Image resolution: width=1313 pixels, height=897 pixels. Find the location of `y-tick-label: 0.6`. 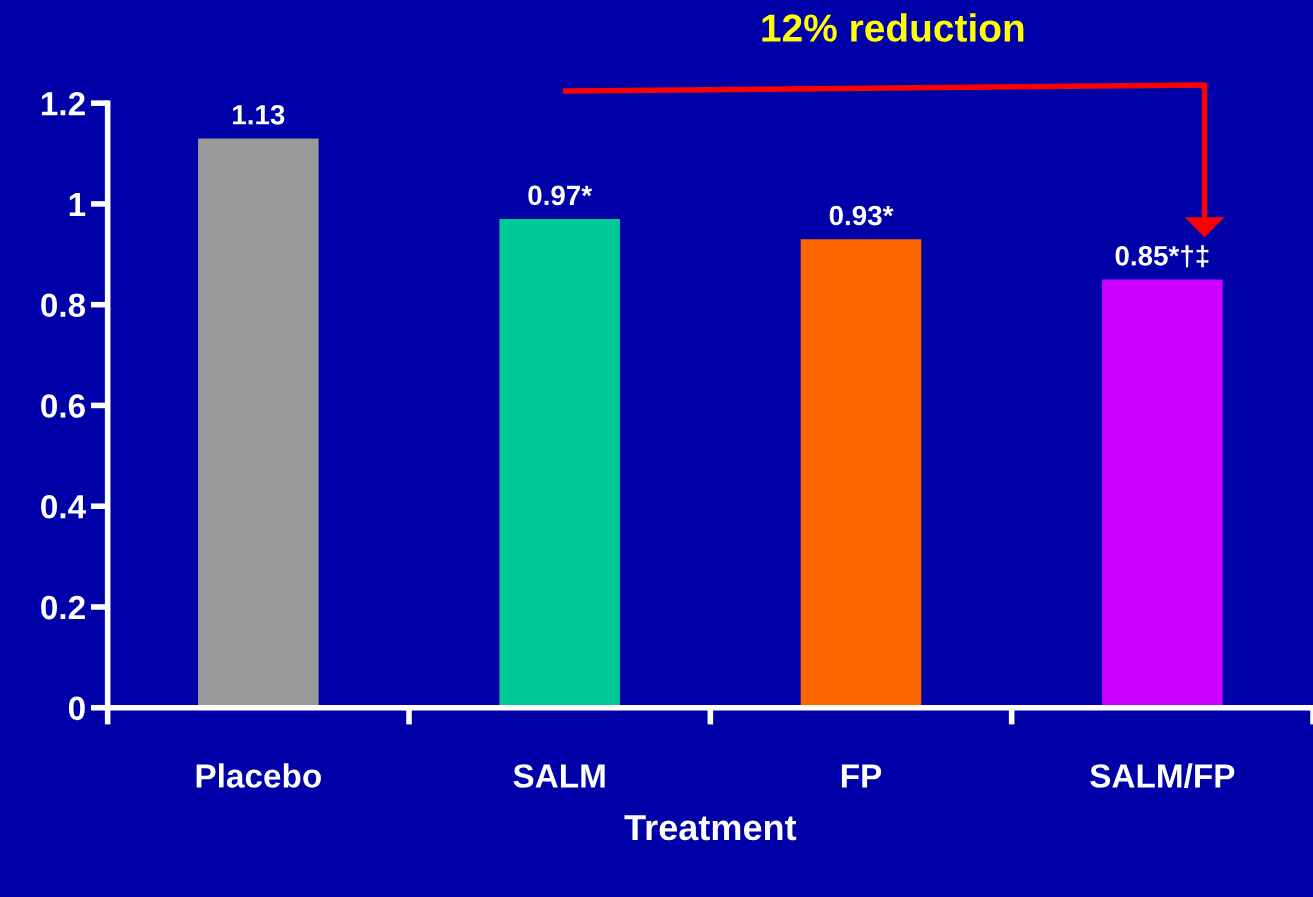

y-tick-label: 0.6 is located at coordinates (63, 406).